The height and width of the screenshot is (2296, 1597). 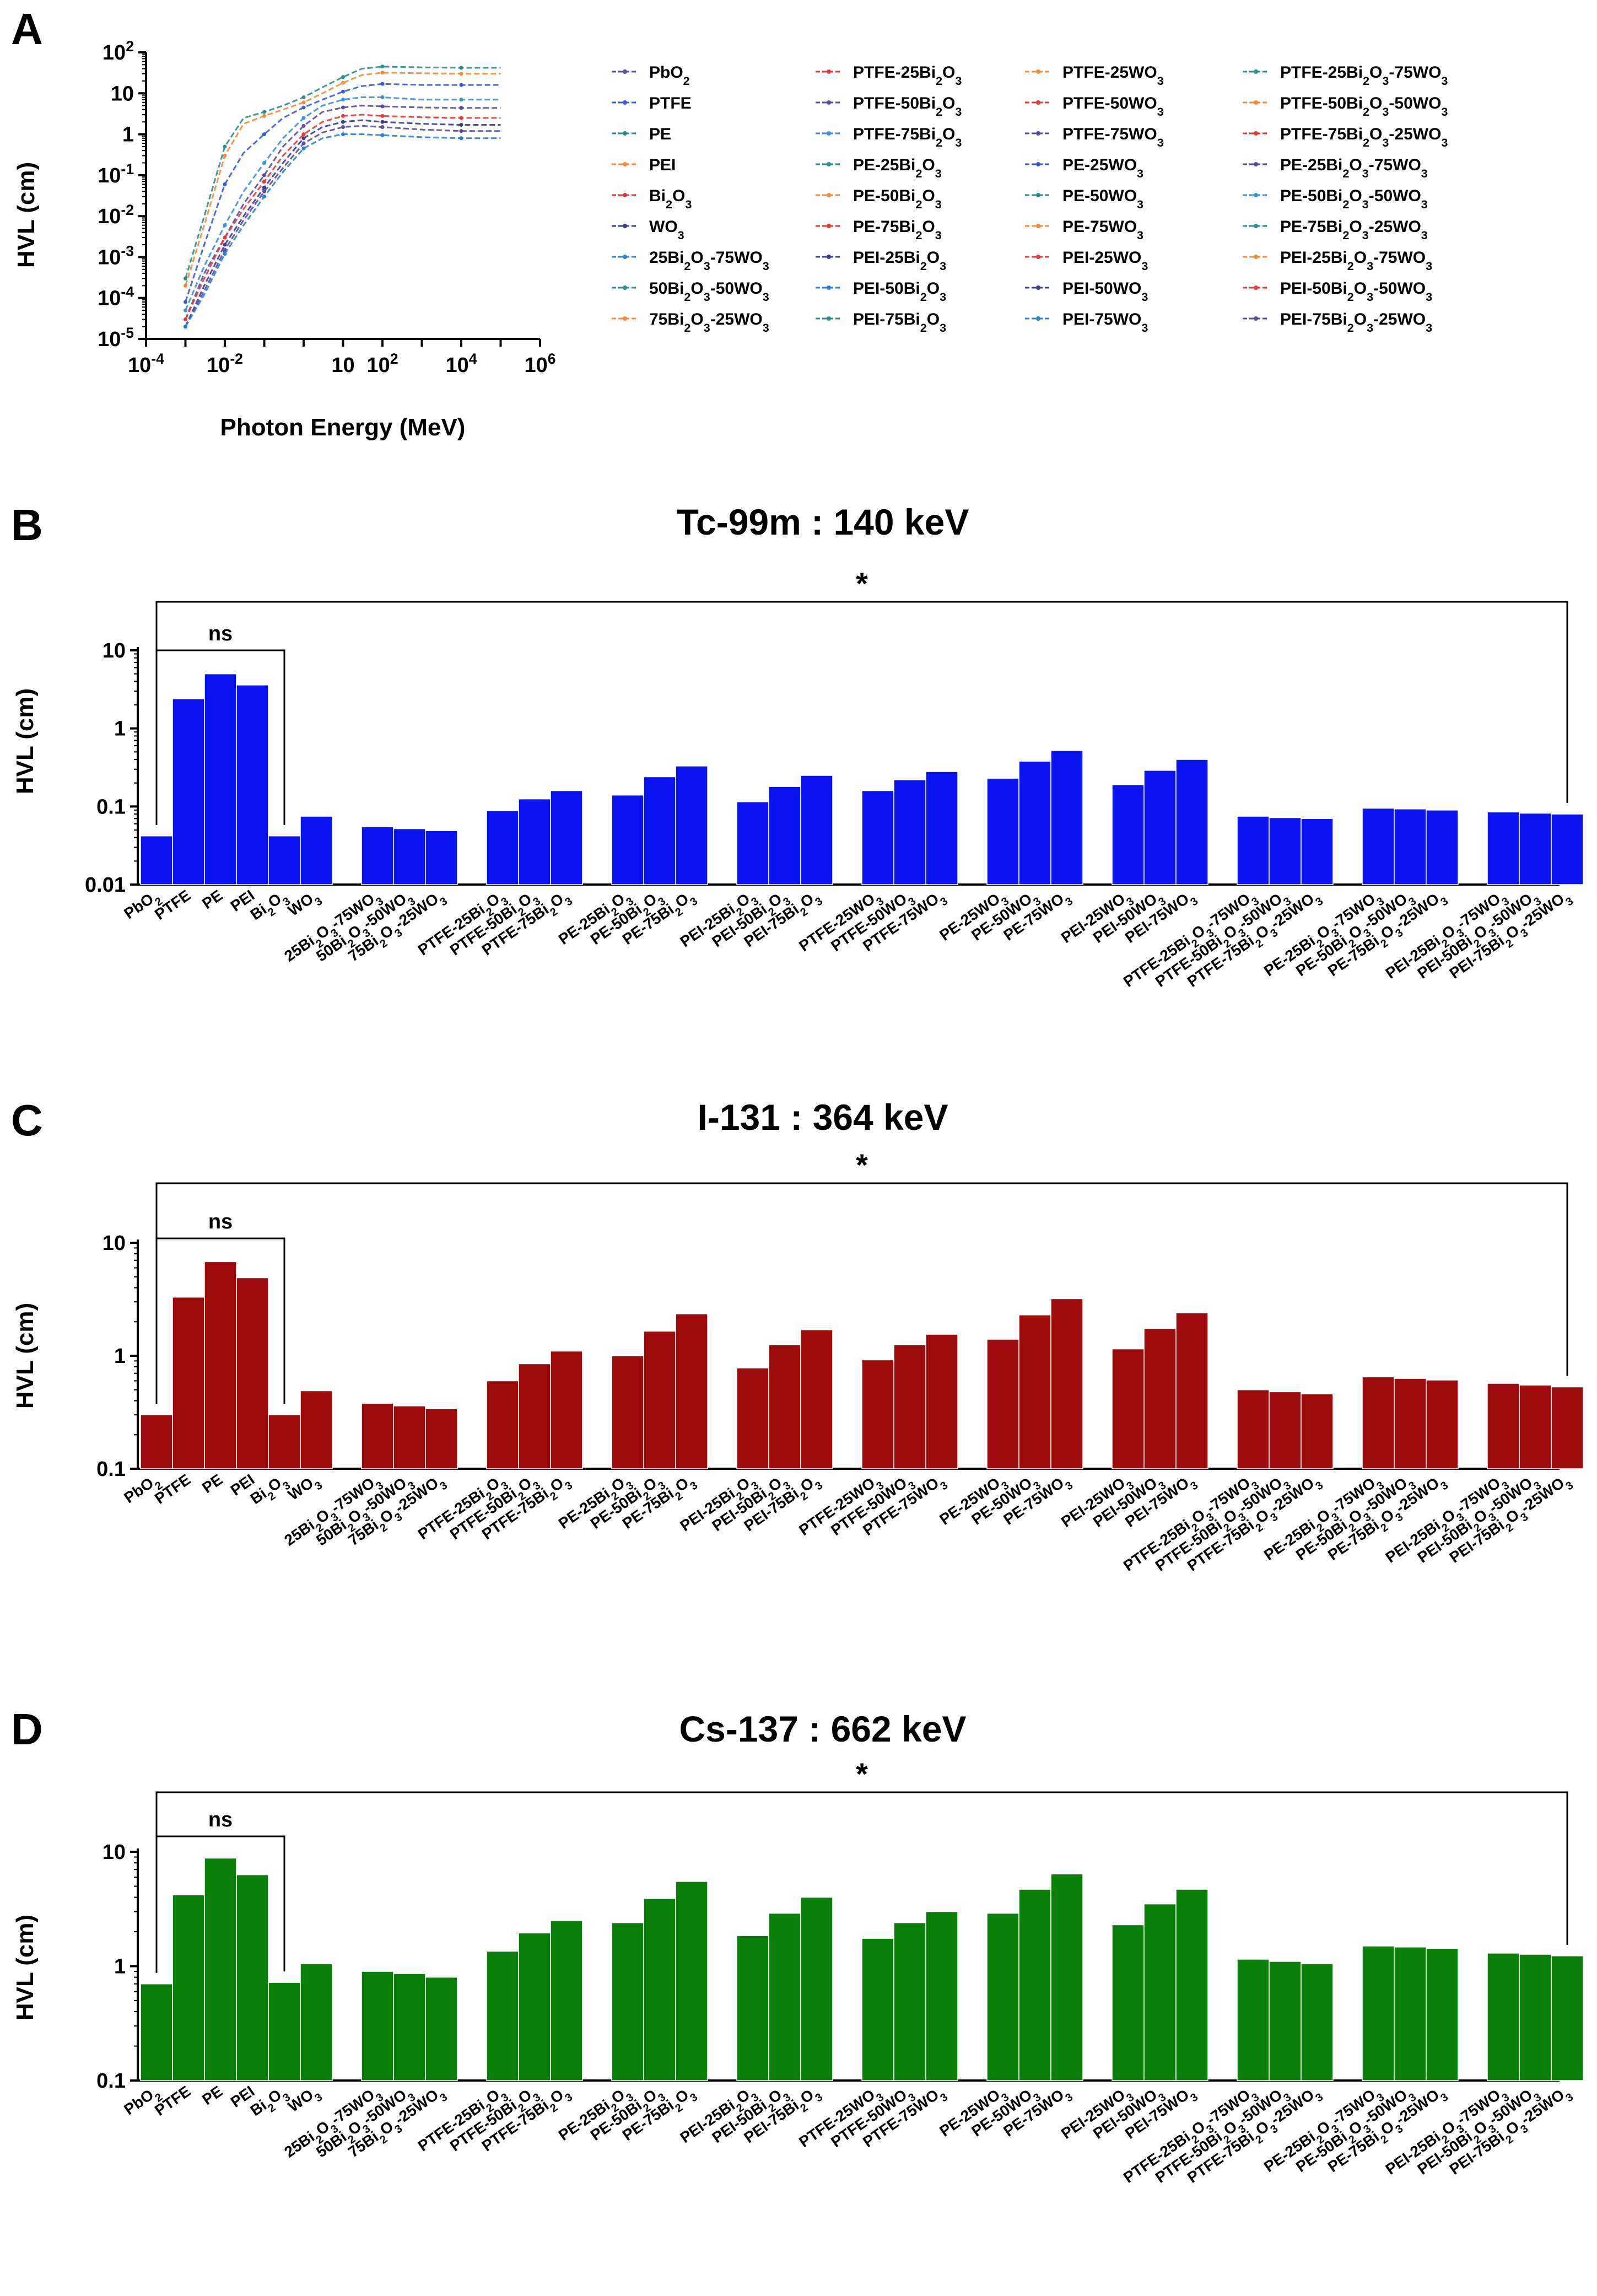 I want to click on legend-item: Bi2O3, so click(x=652, y=199).